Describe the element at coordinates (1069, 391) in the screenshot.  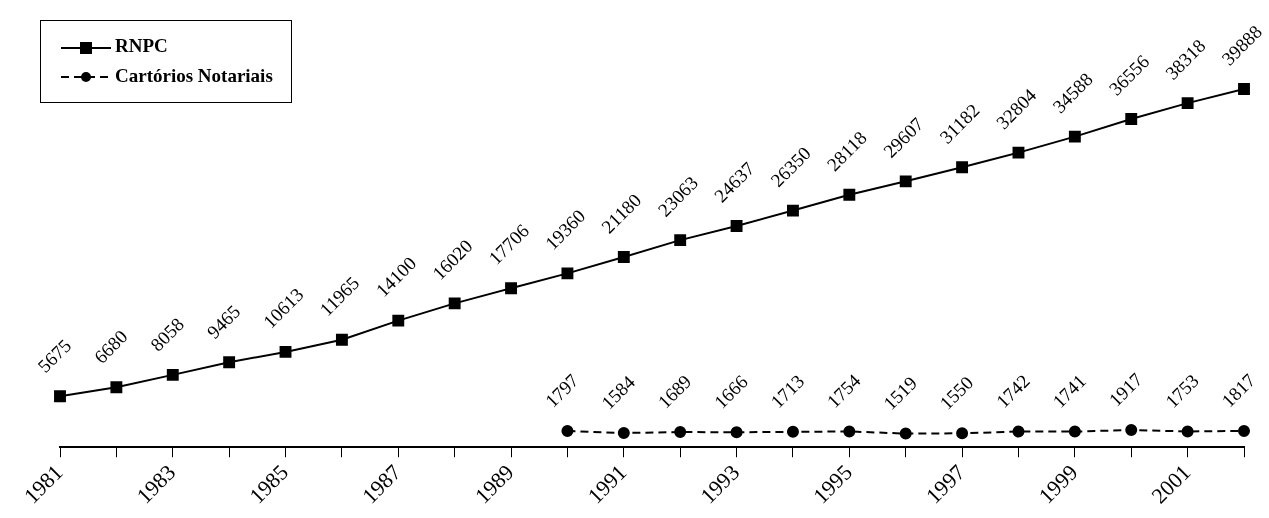
I see `data-label: 1741` at that location.